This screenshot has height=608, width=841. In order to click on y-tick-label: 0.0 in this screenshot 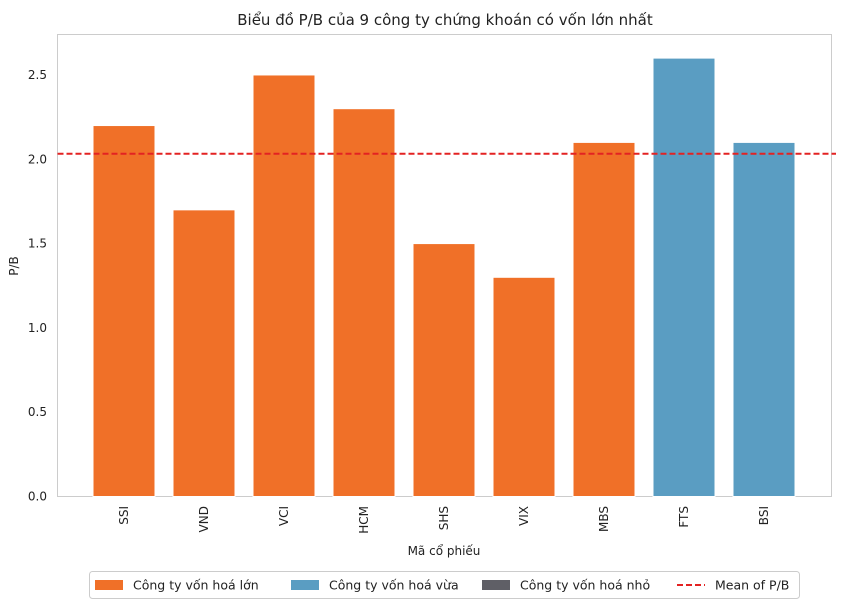, I will do `click(37, 497)`.